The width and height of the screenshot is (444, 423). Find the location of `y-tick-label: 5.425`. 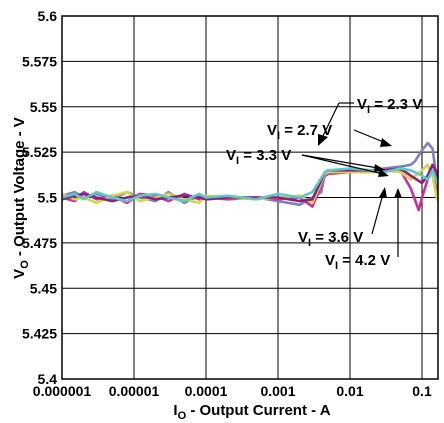

y-tick-label: 5.425 is located at coordinates (39, 334).